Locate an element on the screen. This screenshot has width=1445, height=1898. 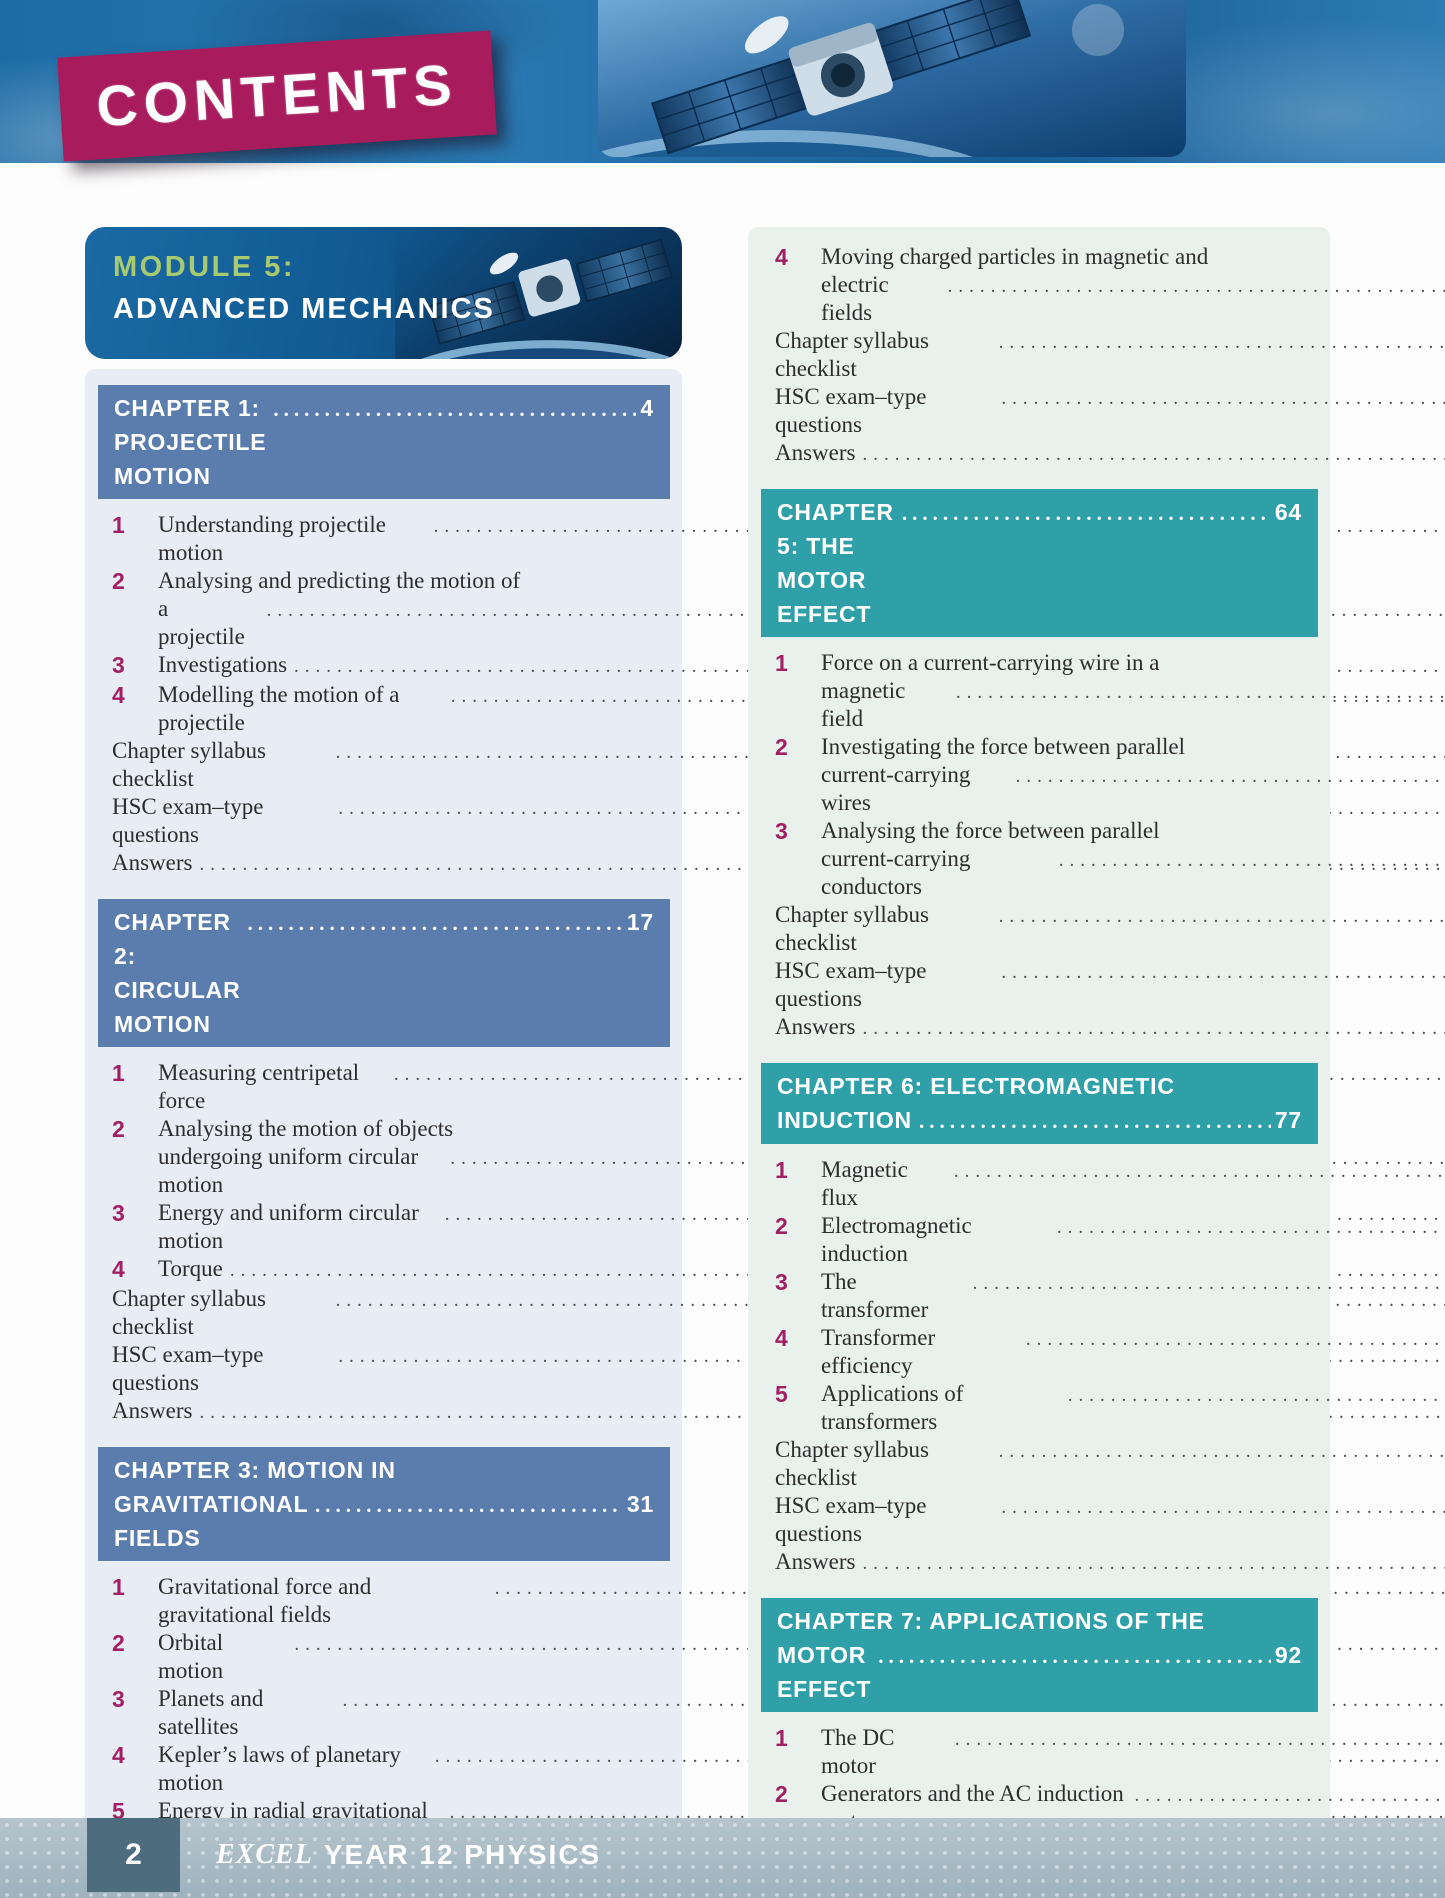
toc-item-text: HSC exam–type questions60 is located at coordinates (1110, 411).